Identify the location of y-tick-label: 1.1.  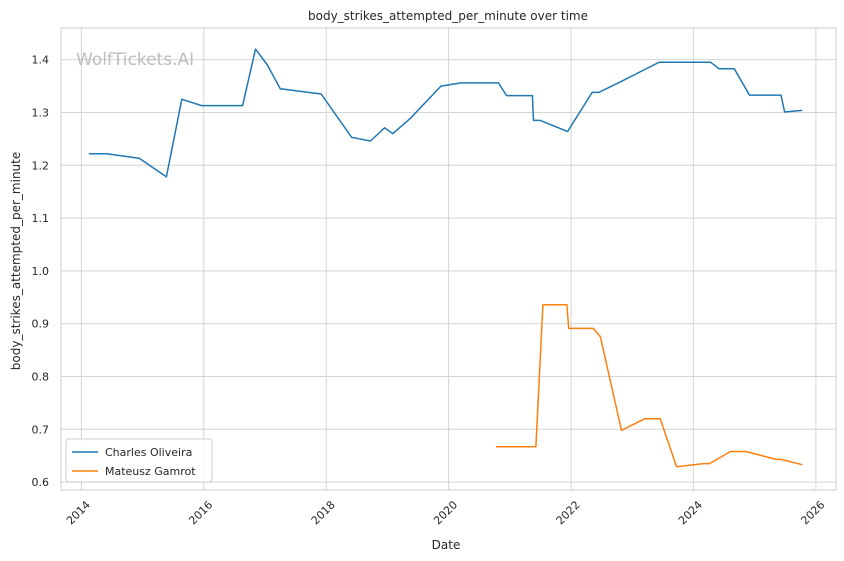
(41, 218).